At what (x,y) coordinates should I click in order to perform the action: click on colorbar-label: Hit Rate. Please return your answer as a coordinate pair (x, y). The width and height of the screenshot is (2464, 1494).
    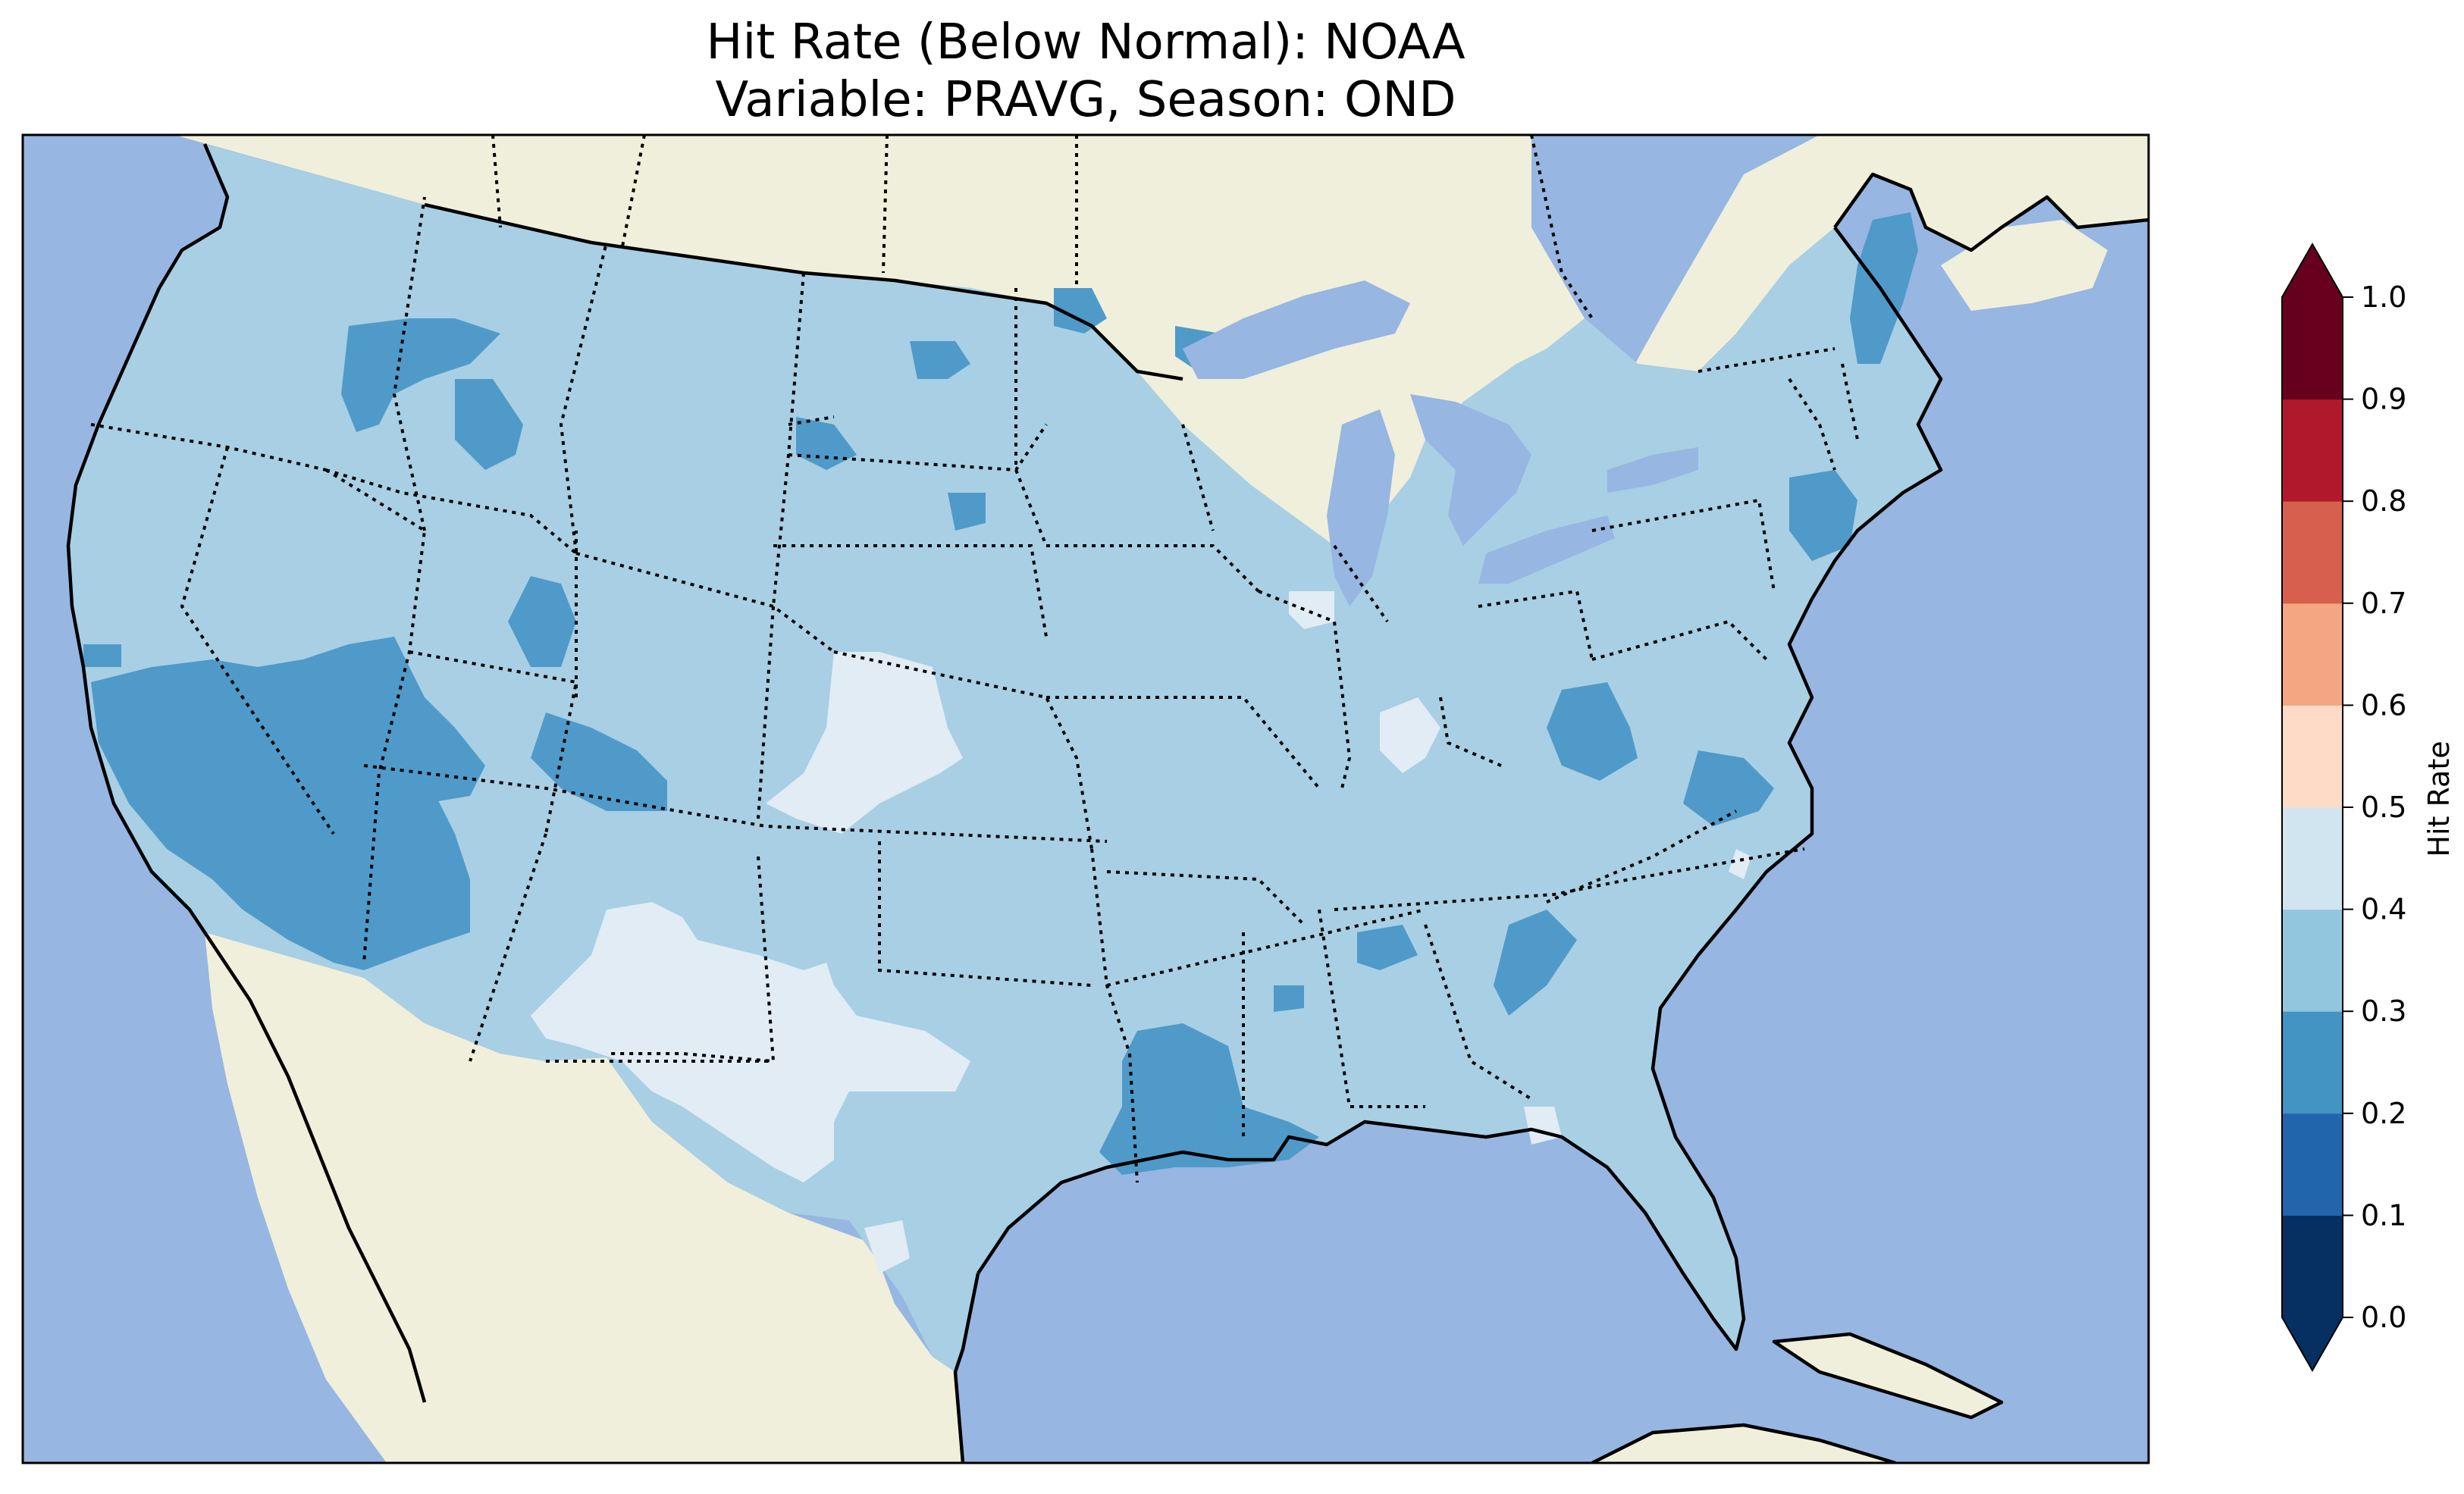
    Looking at the image, I should click on (2439, 799).